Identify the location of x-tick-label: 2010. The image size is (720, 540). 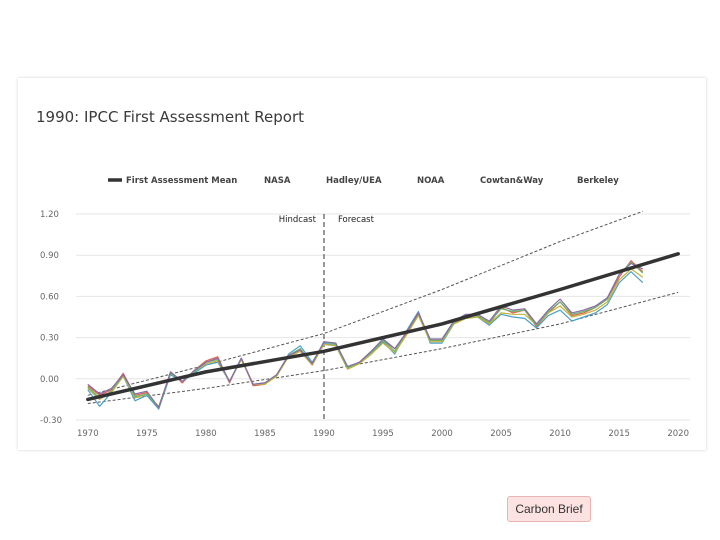
(560, 434).